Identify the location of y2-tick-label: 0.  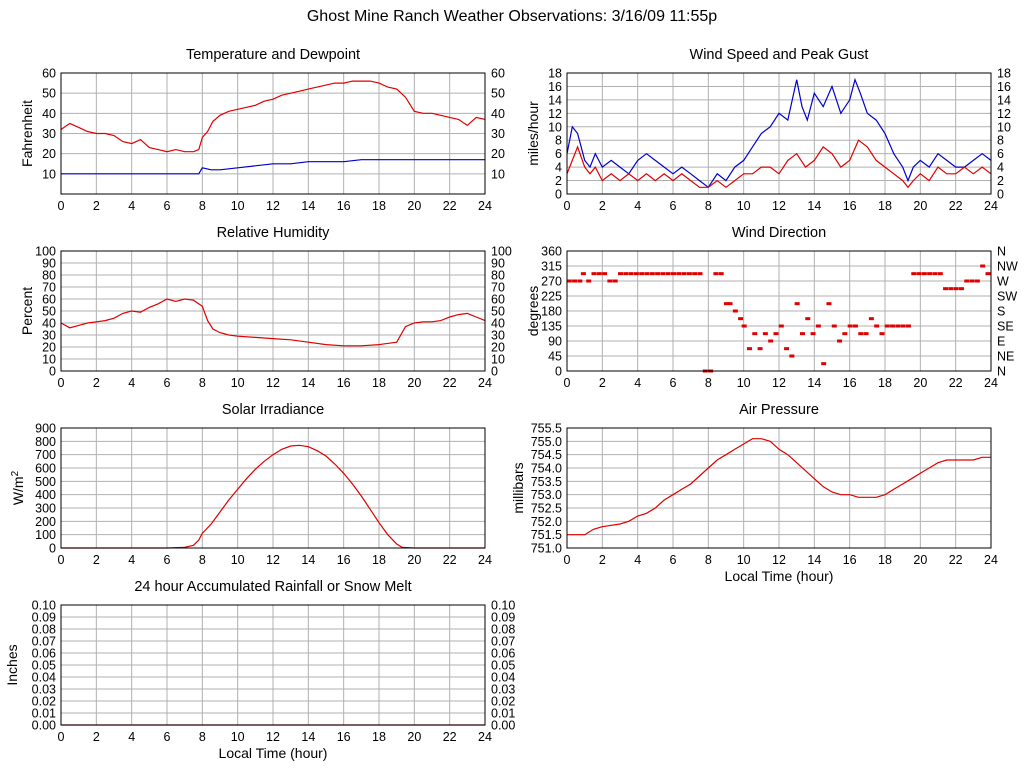
(1000, 195).